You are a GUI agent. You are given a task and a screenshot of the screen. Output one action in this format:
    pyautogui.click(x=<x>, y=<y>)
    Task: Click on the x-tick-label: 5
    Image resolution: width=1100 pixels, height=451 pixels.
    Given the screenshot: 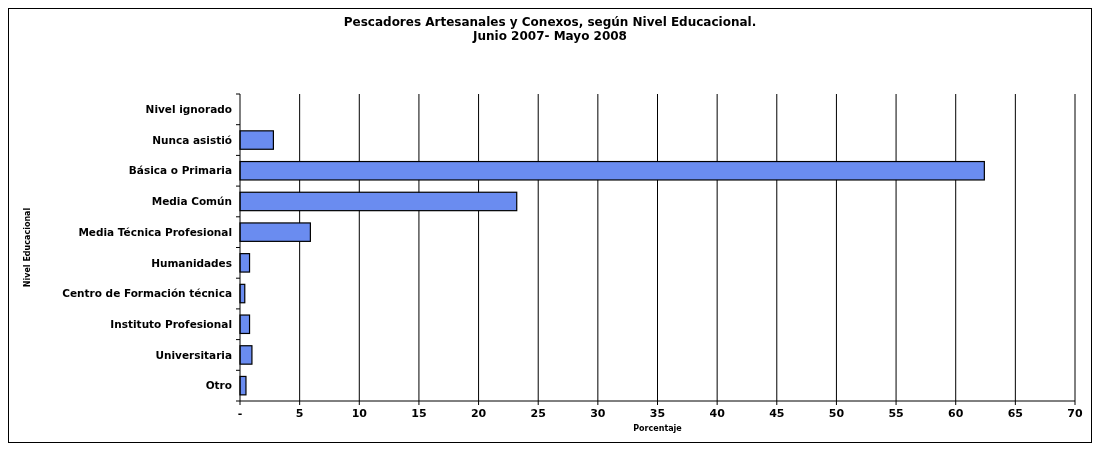 What is the action you would take?
    pyautogui.click(x=299, y=413)
    